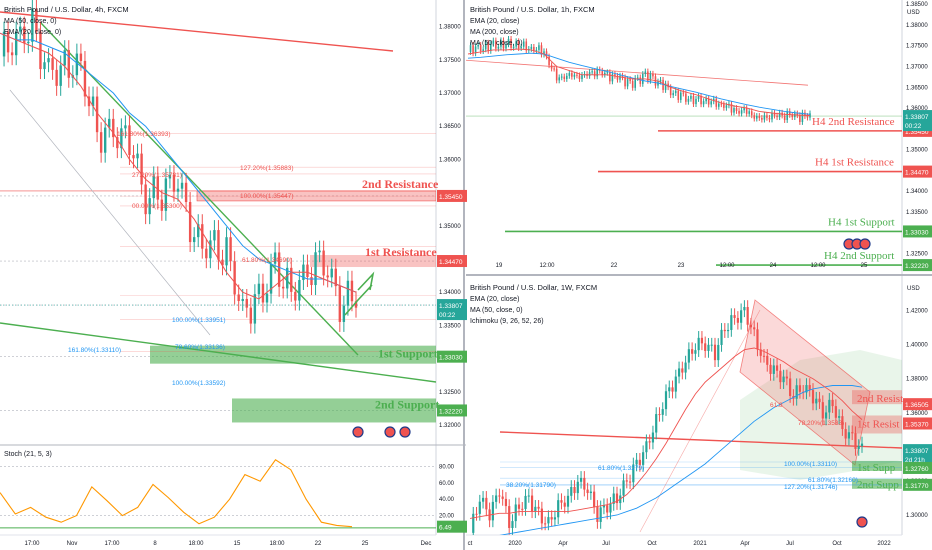  Describe the element at coordinates (237, 544) in the screenshot. I see `h4-x-tick: 15` at that location.